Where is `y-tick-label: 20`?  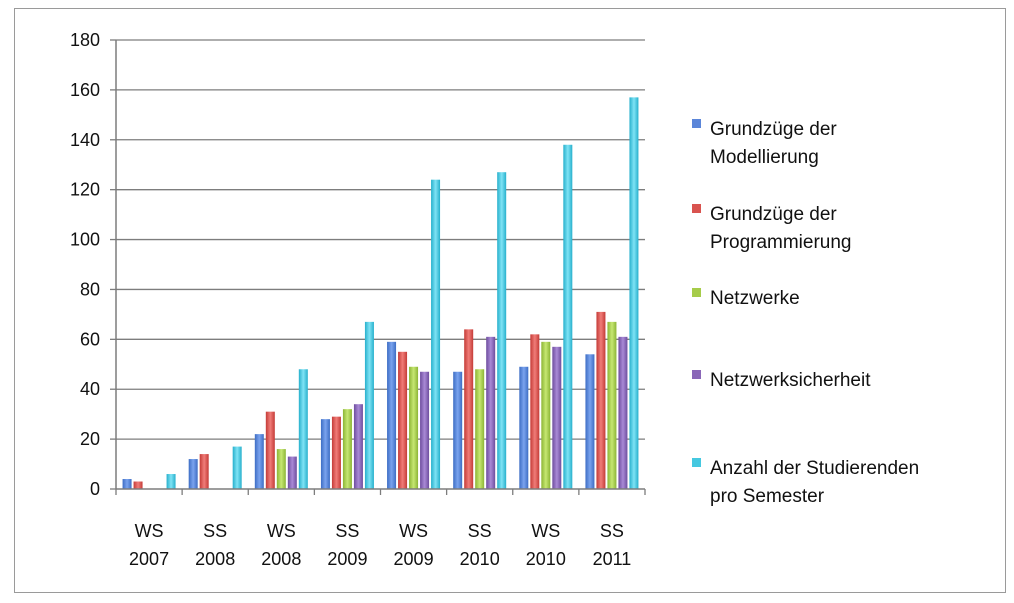 y-tick-label: 20 is located at coordinates (90, 439).